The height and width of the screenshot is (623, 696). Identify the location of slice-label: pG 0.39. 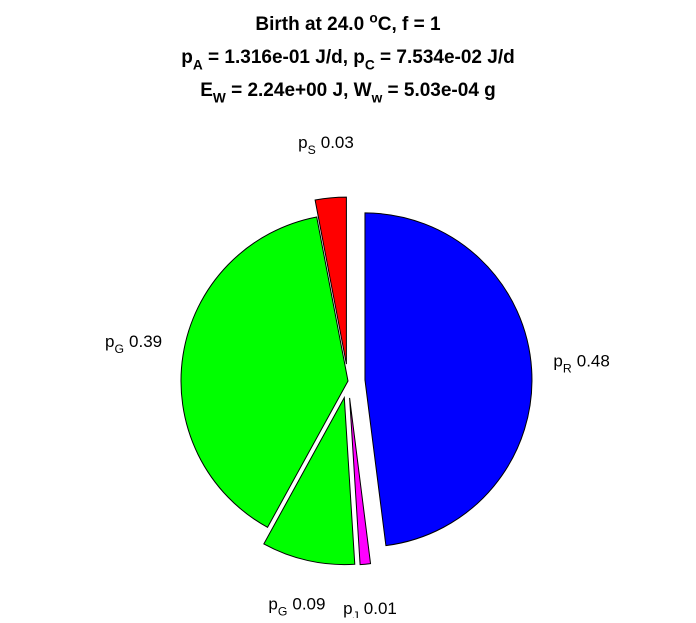
(133, 344).